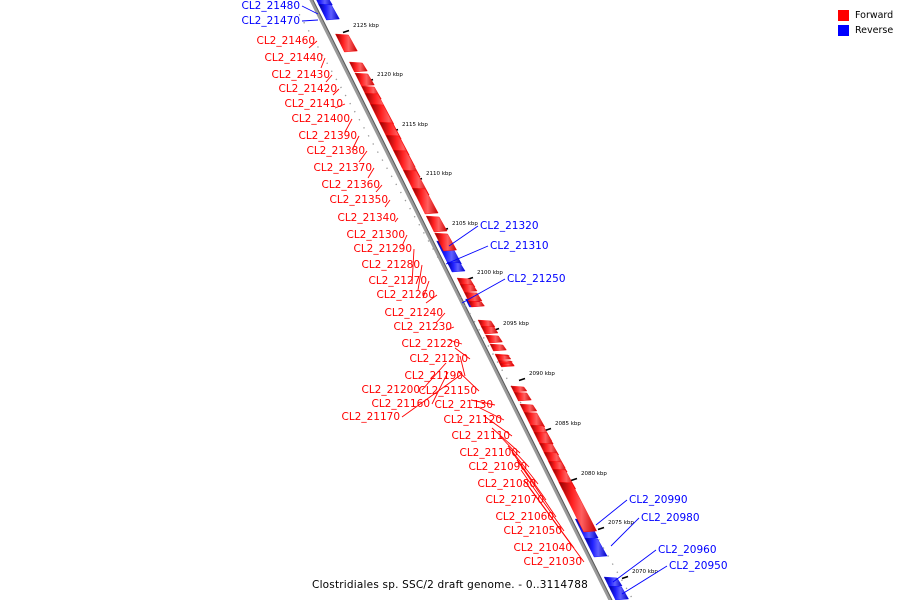  What do you see at coordinates (490, 273) in the screenshot?
I see `tick-label: 2100 kbp` at bounding box center [490, 273].